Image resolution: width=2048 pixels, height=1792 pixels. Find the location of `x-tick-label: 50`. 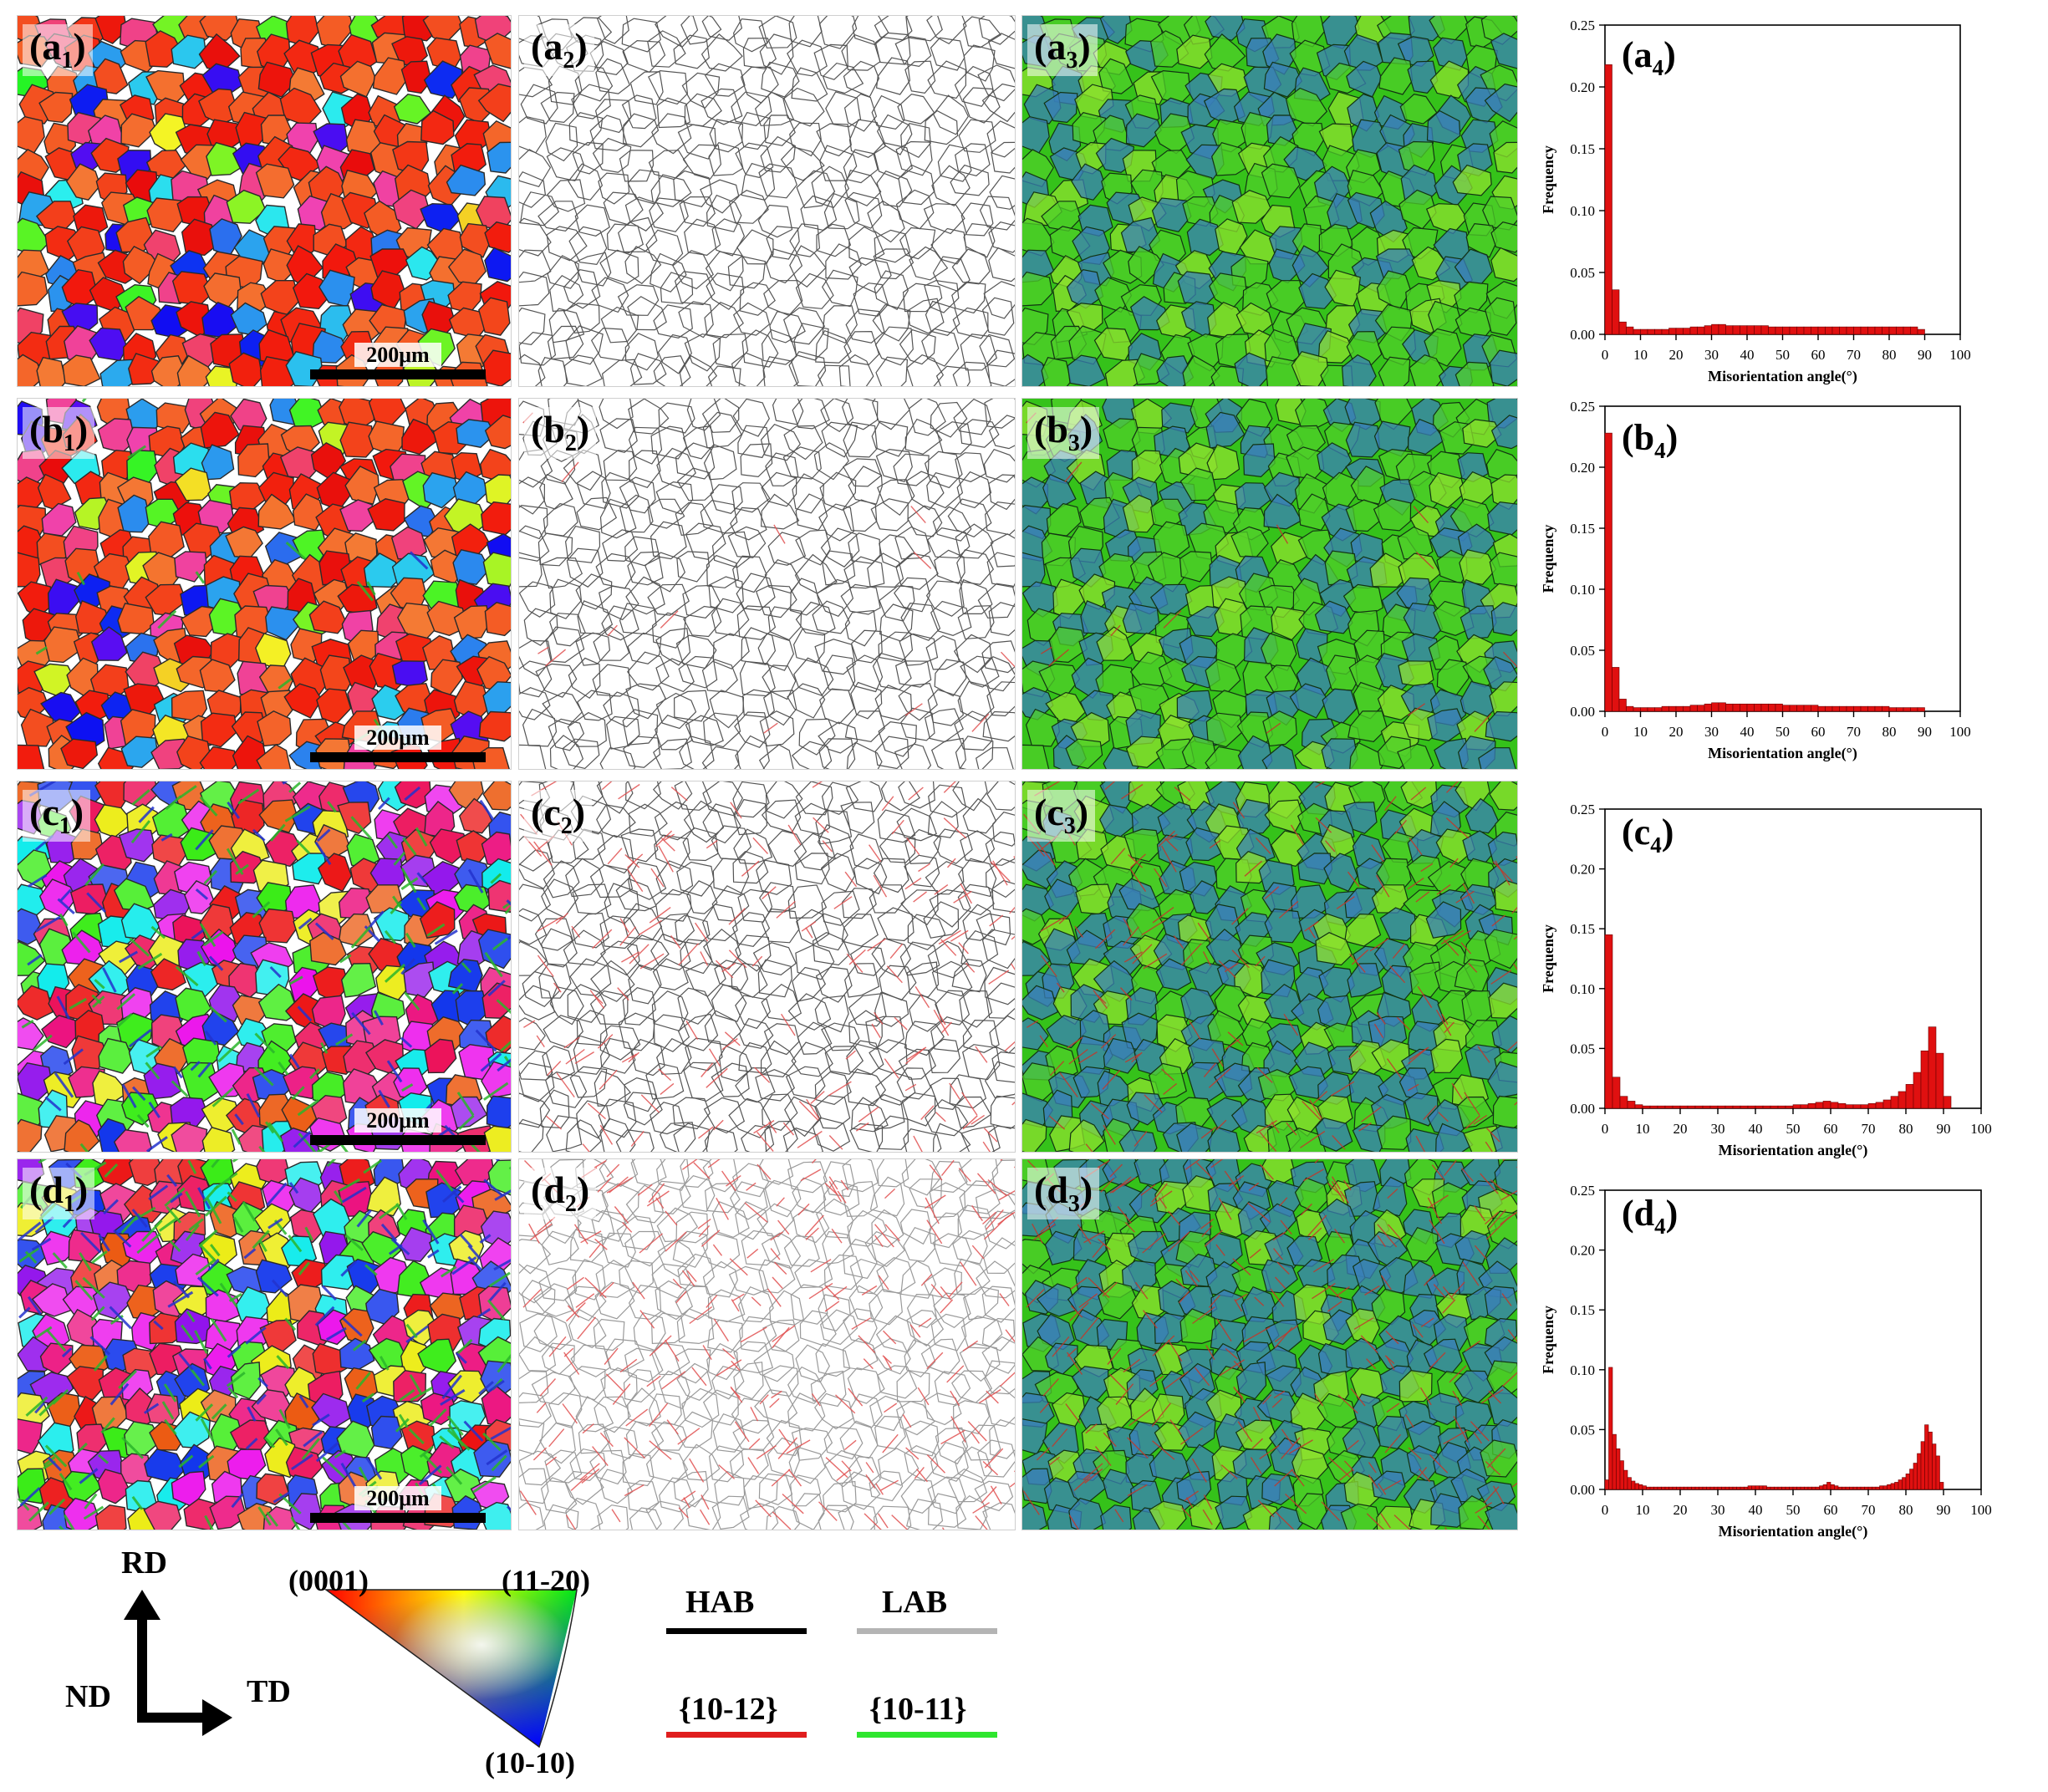

x-tick-label: 50 is located at coordinates (1793, 1510).